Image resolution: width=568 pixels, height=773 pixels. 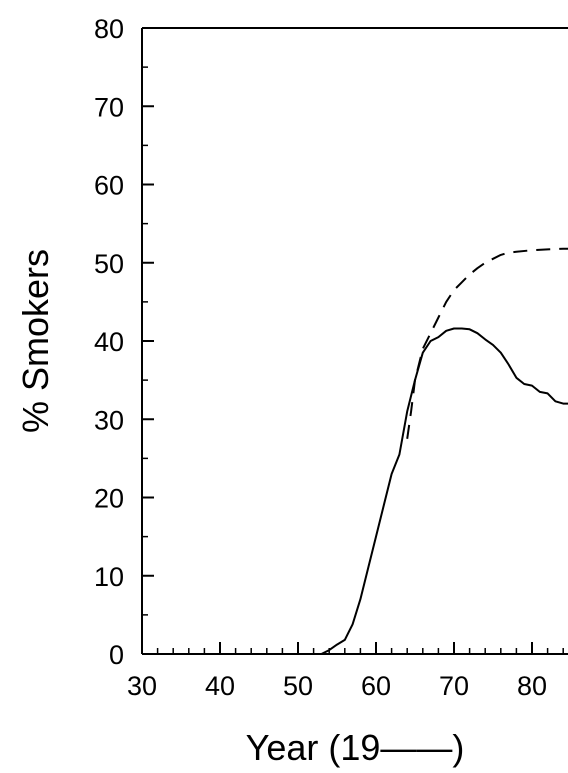 I want to click on x-axis-title: Year (19——), so click(x=355, y=747).